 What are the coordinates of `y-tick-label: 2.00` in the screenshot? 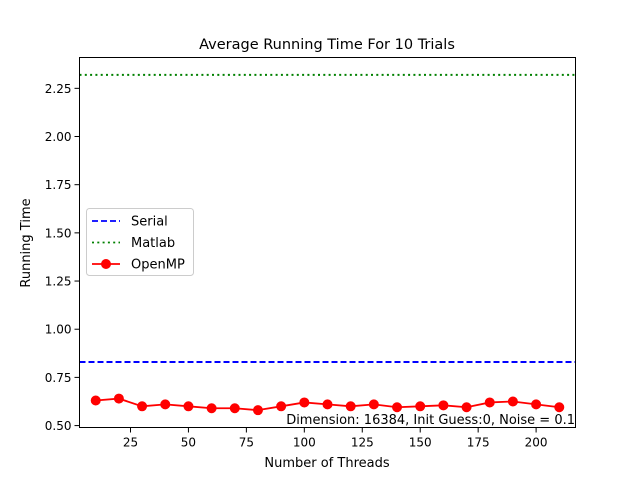 It's located at (58, 137).